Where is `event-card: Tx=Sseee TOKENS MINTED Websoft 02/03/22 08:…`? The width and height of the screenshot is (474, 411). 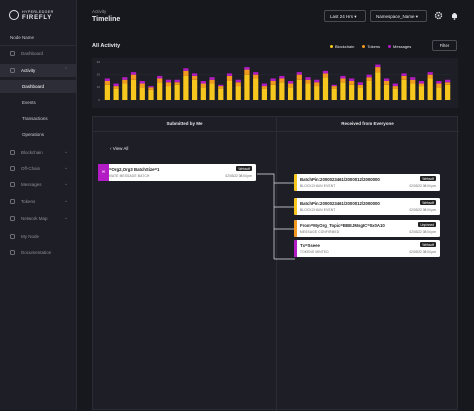 event-card: Tx=Sseee TOKENS MINTED Websoft 02/03/22 08:… is located at coordinates (367, 248).